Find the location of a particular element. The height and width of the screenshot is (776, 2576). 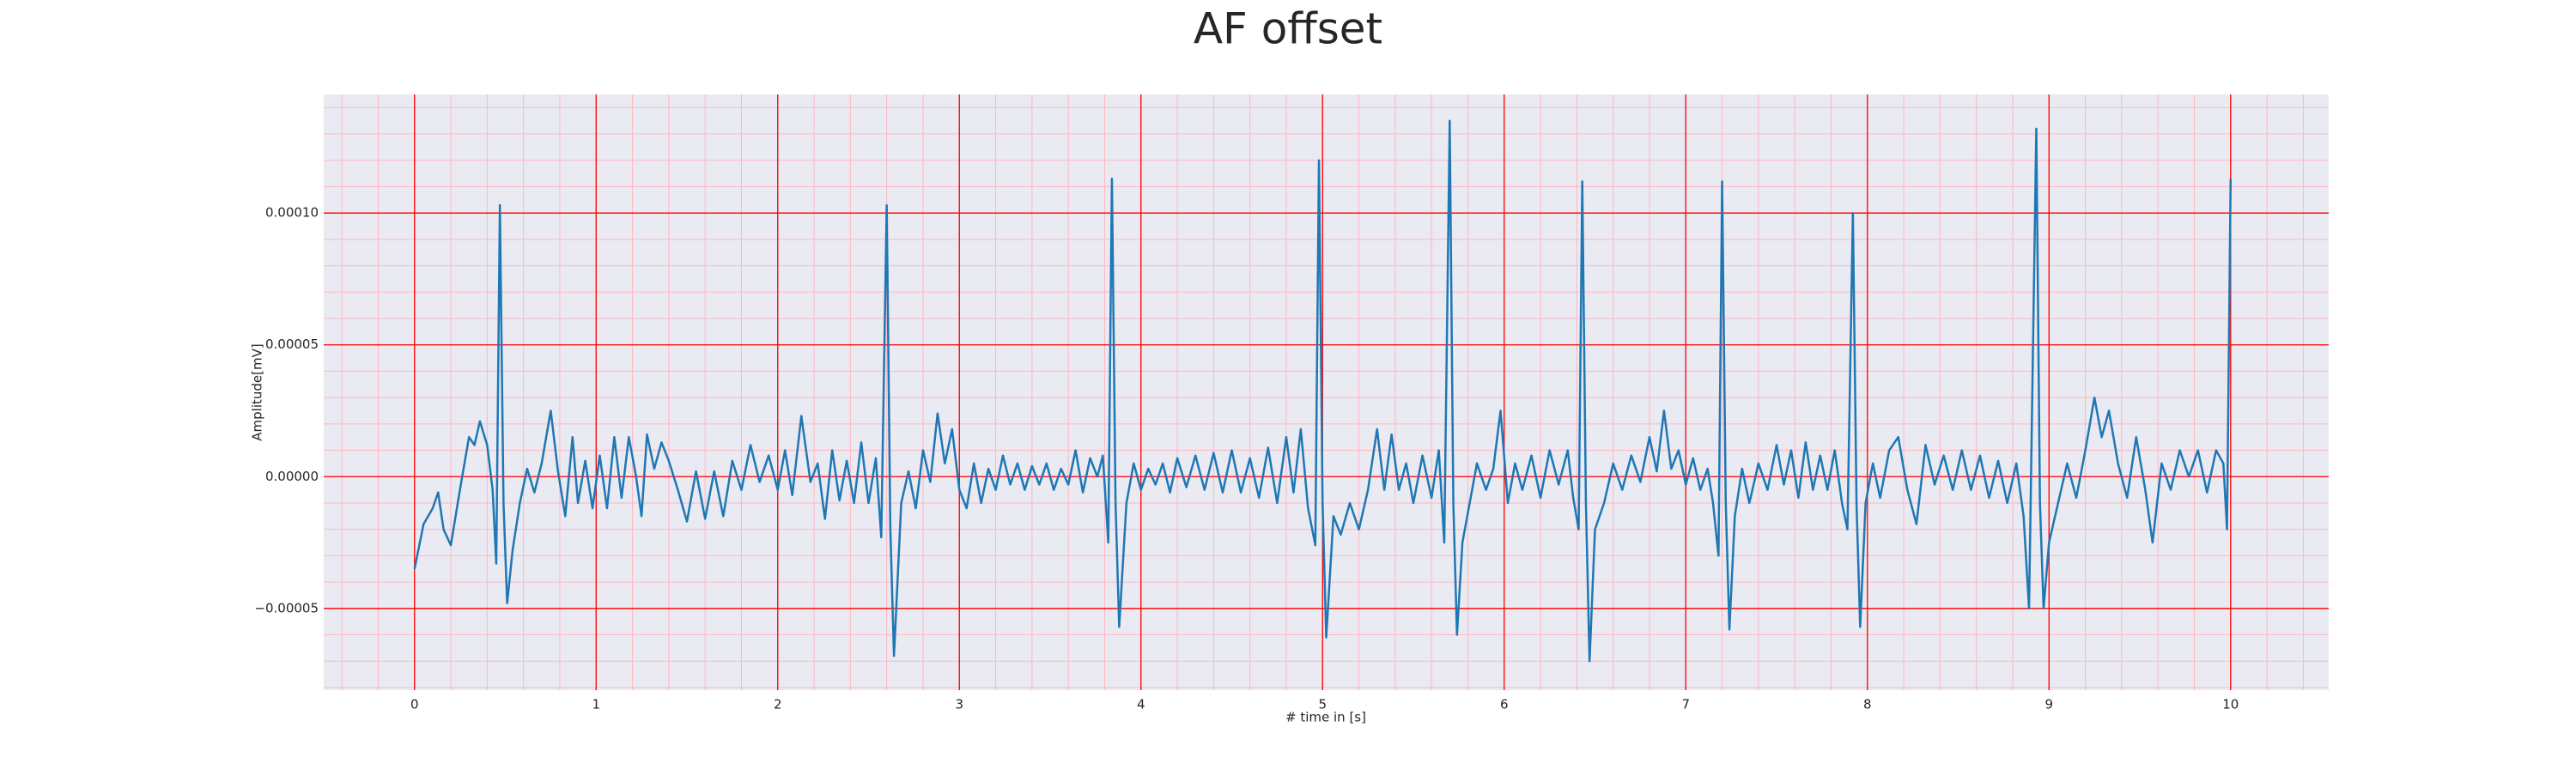

y-axis-label: Amplitude[mV] is located at coordinates (258, 391).